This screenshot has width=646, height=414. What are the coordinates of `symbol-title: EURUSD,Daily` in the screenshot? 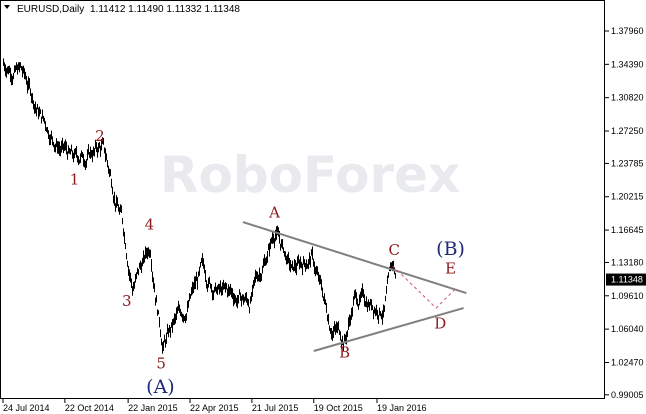 It's located at (50, 9).